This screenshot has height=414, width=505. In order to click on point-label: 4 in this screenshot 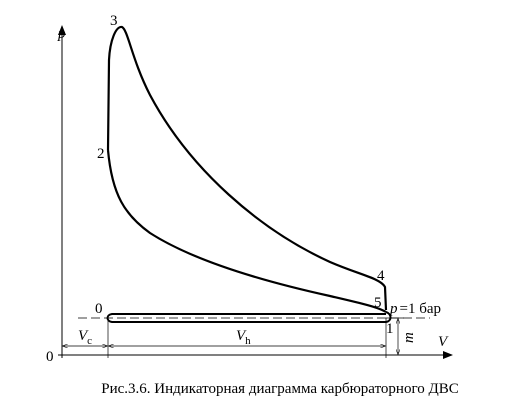, I will do `click(381, 276)`.